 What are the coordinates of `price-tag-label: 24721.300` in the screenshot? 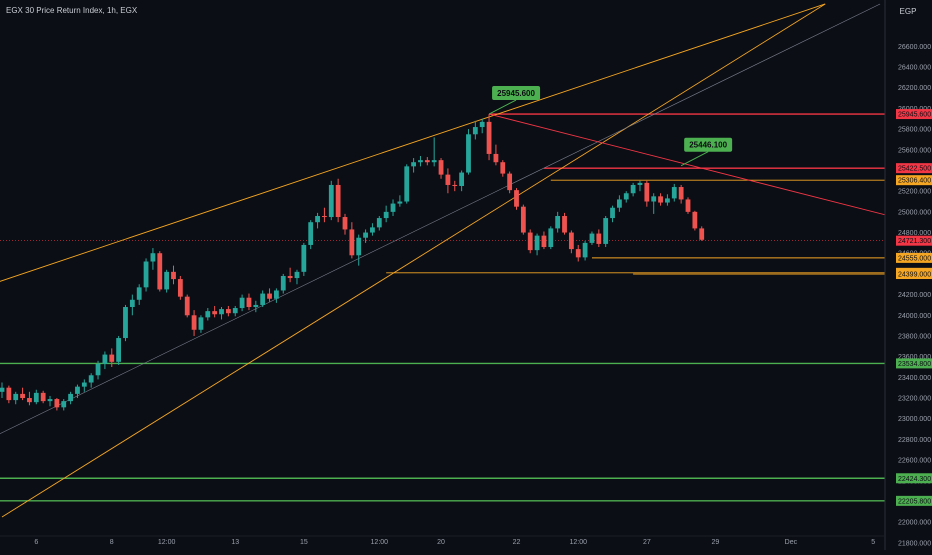 It's located at (914, 241).